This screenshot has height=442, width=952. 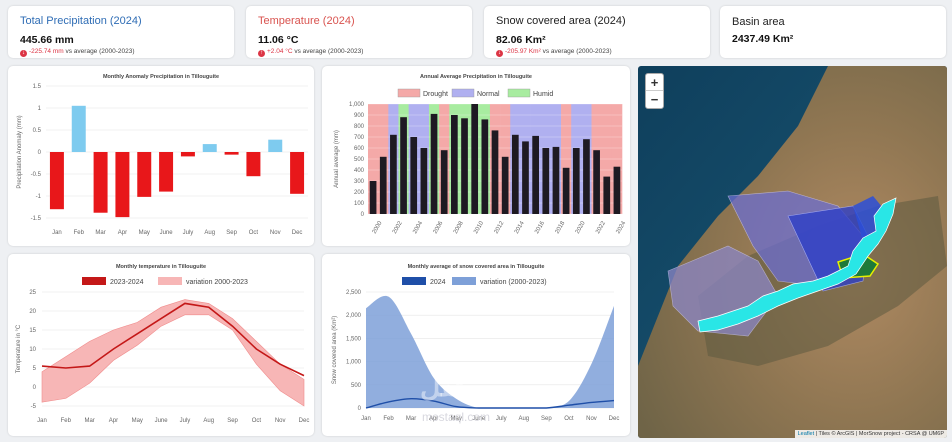 I want to click on bar-2023, so click(x=607, y=195).